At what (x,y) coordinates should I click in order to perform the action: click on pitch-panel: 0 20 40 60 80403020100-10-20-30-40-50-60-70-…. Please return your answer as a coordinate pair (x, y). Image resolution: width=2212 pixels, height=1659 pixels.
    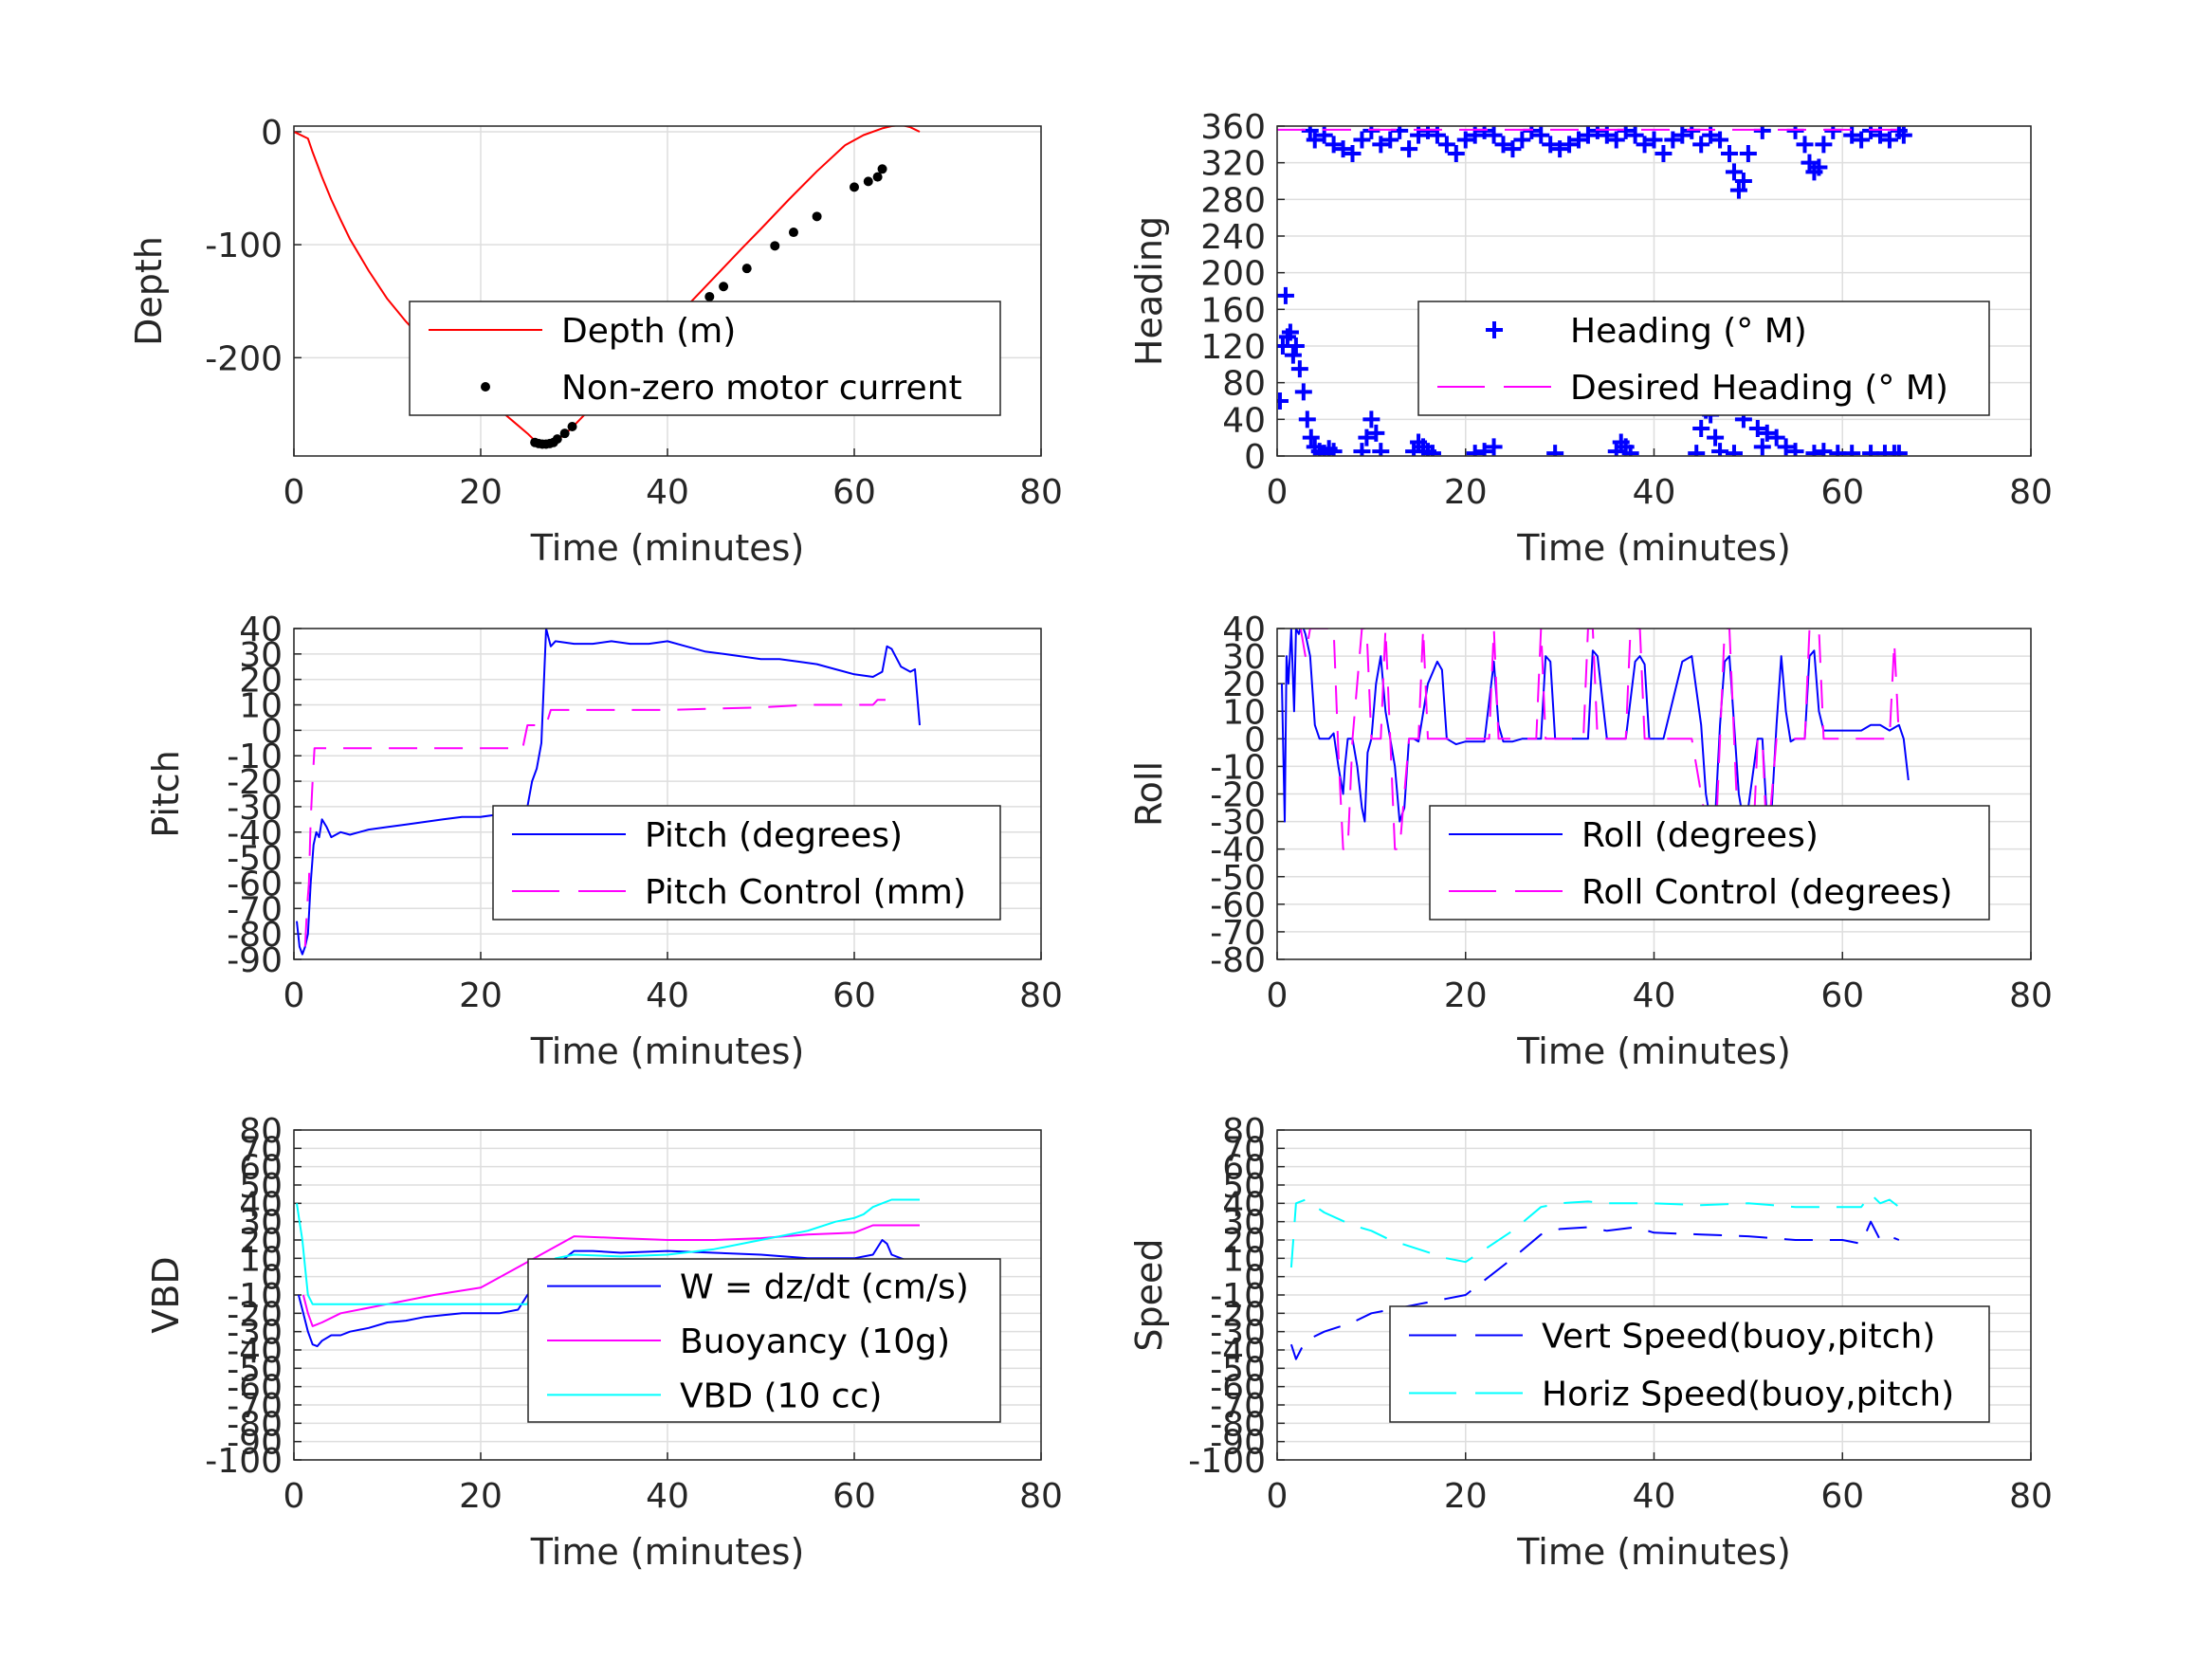
    Looking at the image, I should click on (604, 841).